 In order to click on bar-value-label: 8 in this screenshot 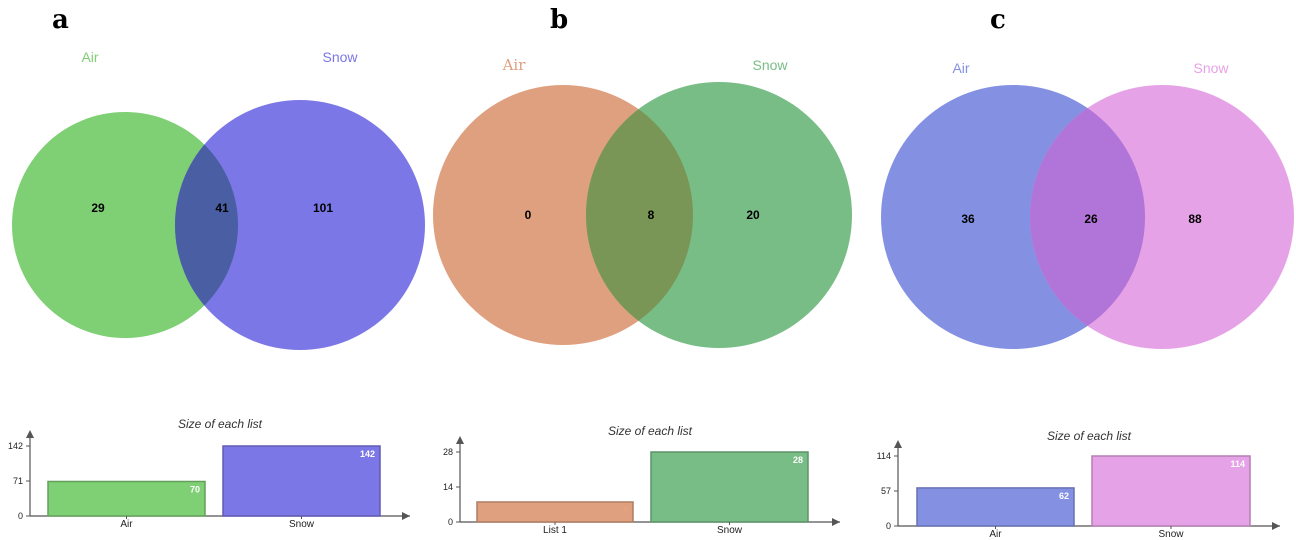, I will do `click(625, 510)`.